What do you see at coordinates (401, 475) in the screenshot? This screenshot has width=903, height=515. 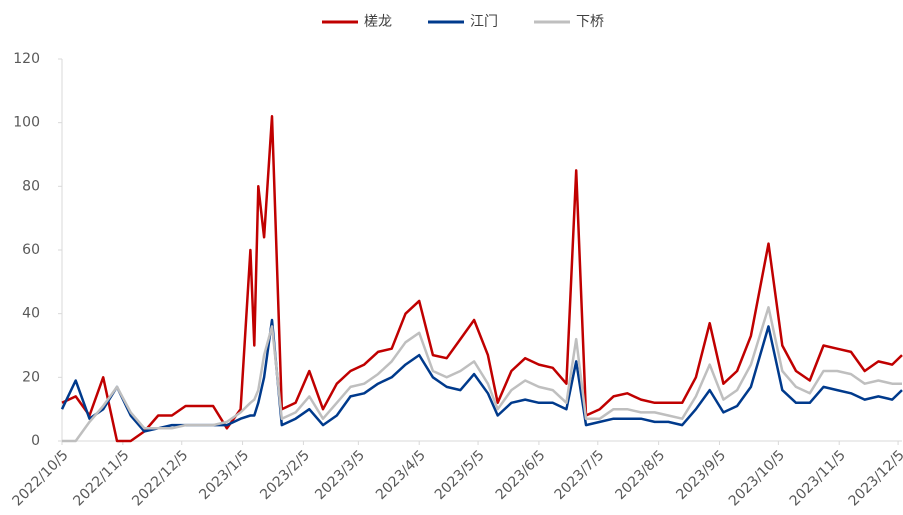 I see `x-tick-label: 2023/4/5` at bounding box center [401, 475].